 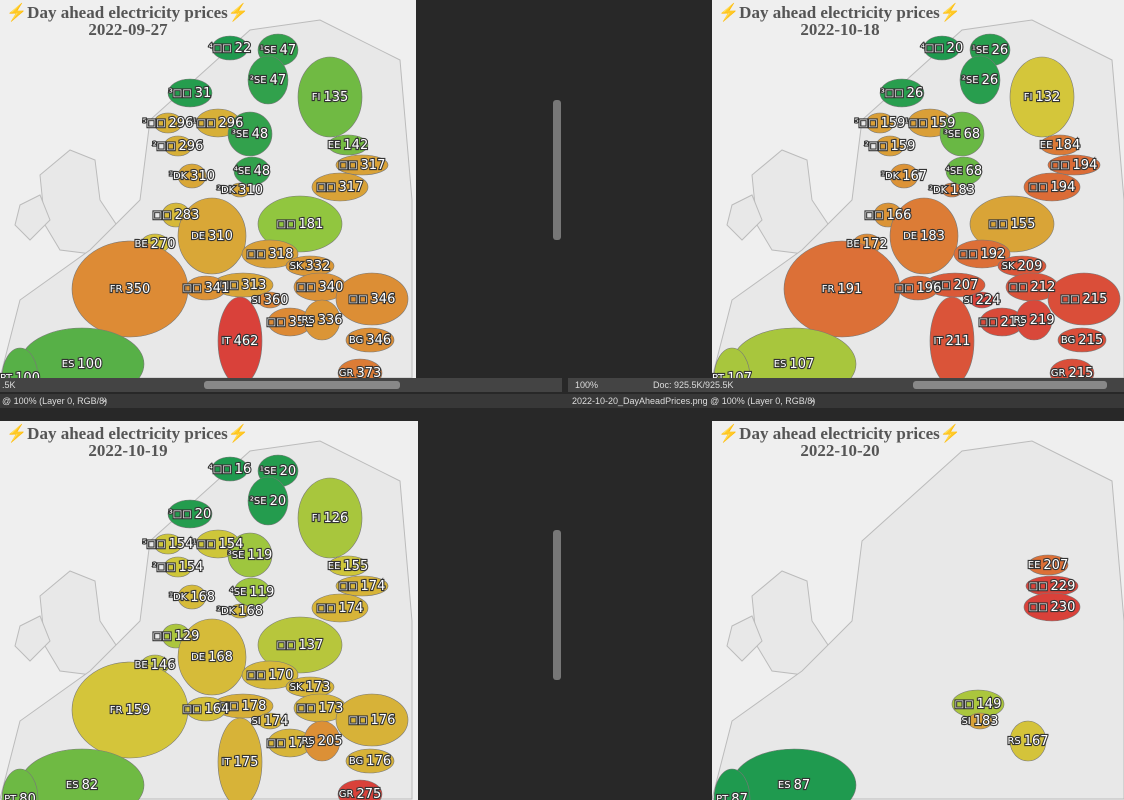 I want to click on tab-bar, so click(x=562, y=401).